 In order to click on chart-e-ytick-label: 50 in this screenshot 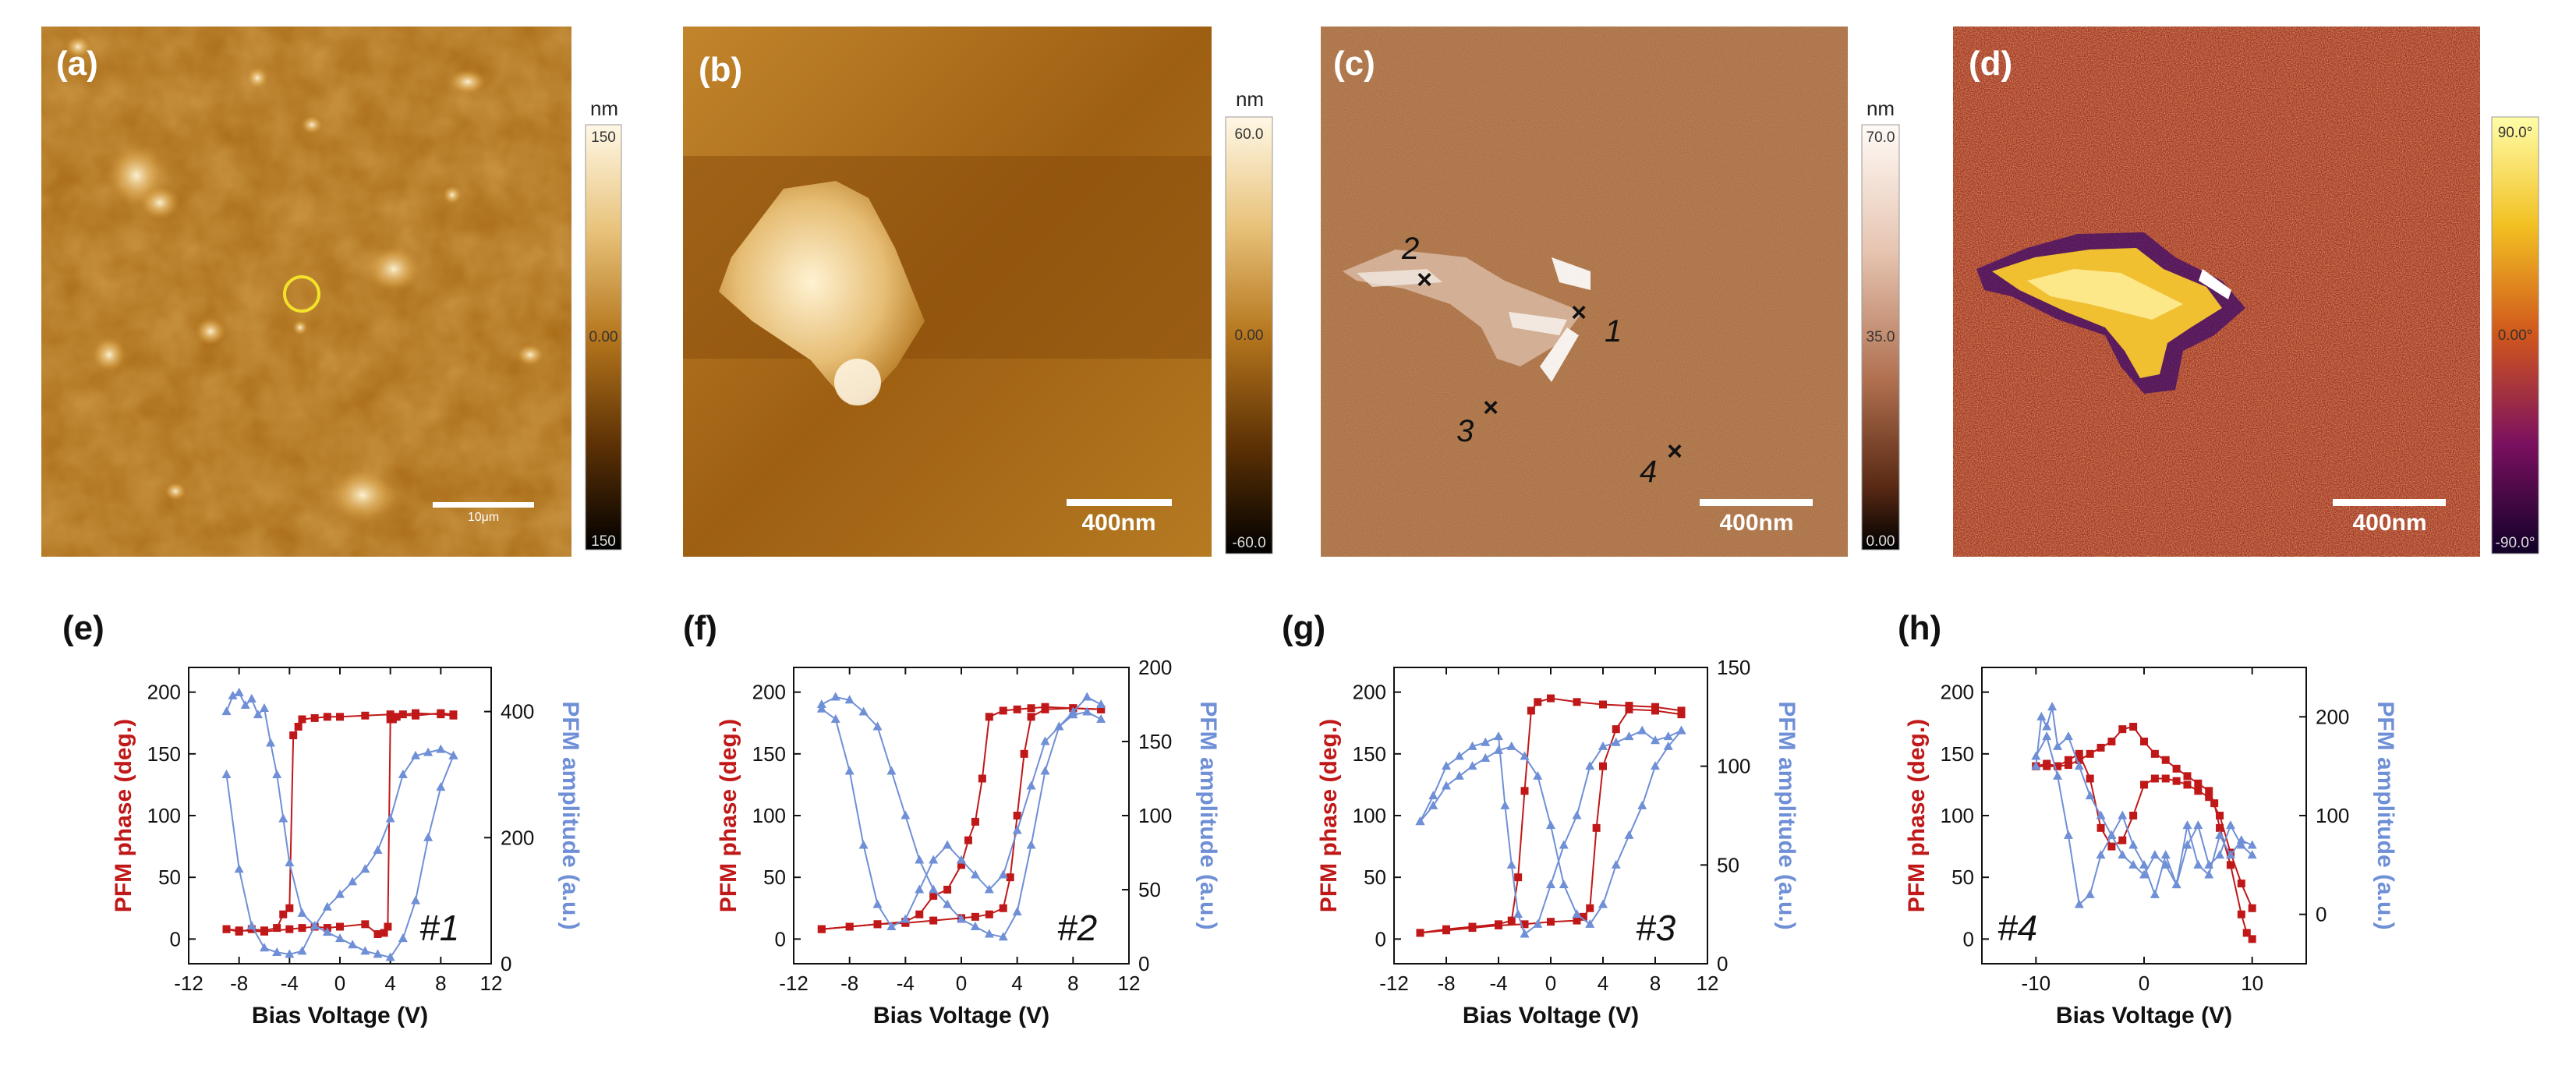, I will do `click(169, 877)`.